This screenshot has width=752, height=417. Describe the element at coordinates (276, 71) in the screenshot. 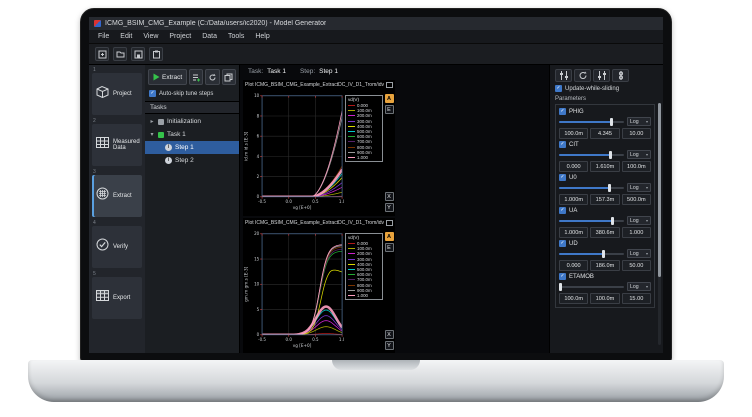

I see `task-value: Task 1` at that location.